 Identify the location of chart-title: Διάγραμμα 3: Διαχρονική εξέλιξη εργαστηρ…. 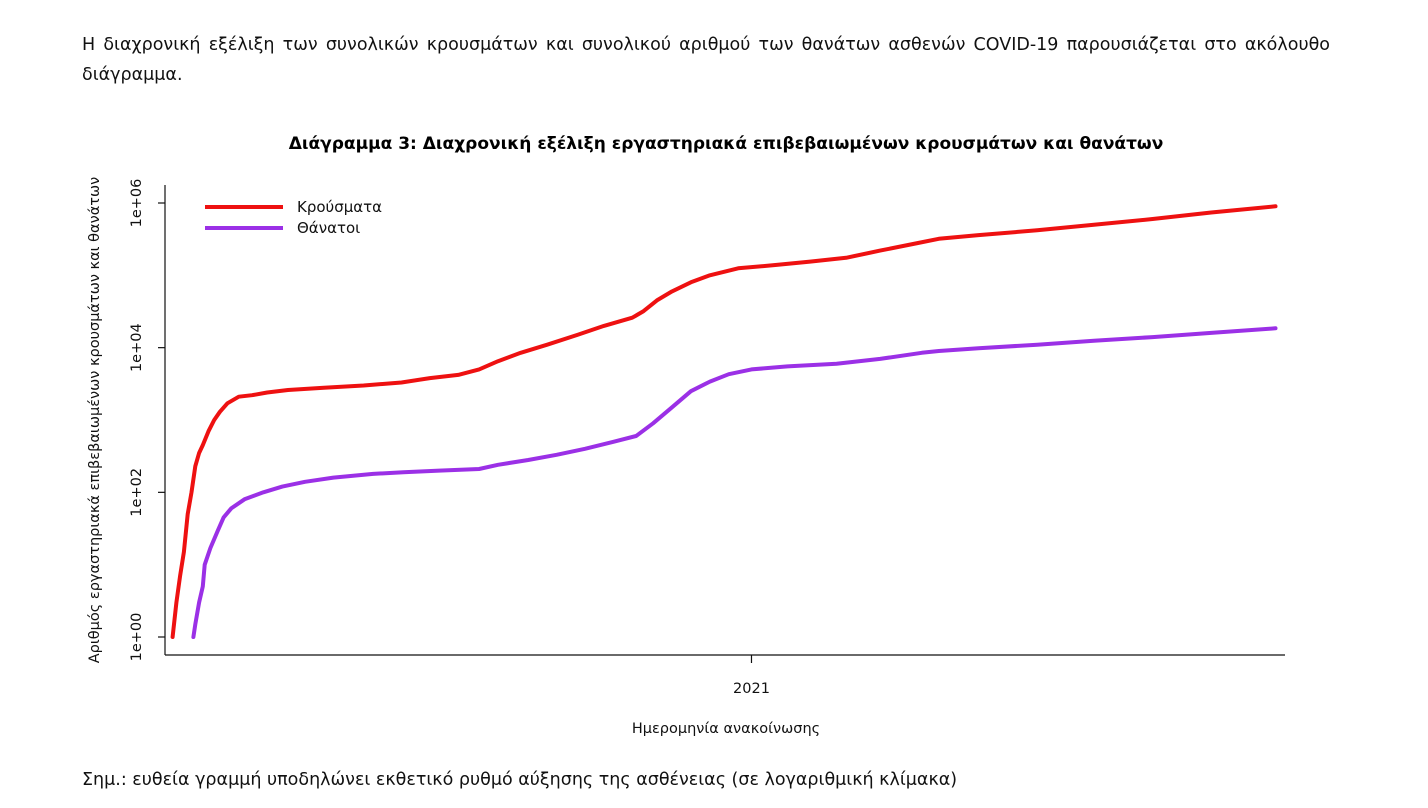
(726, 144).